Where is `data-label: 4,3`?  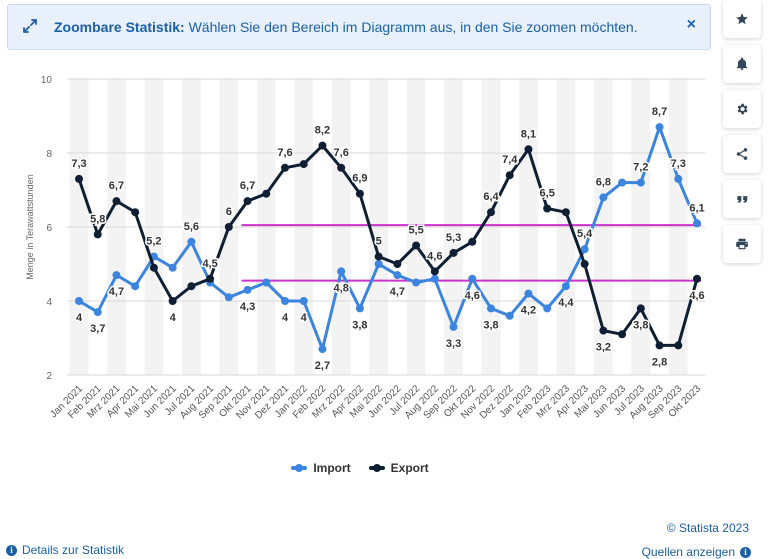
data-label: 4,3 is located at coordinates (247, 307).